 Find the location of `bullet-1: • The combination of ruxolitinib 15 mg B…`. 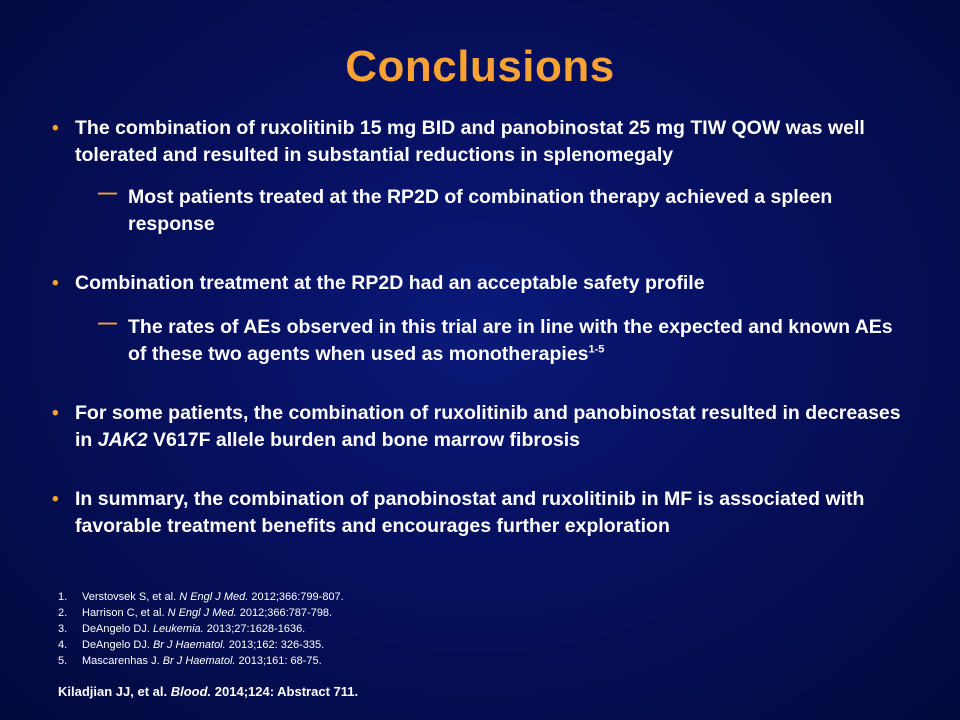

bullet-1: • The combination of ruxolitinib 15 mg B… is located at coordinates (487, 142).